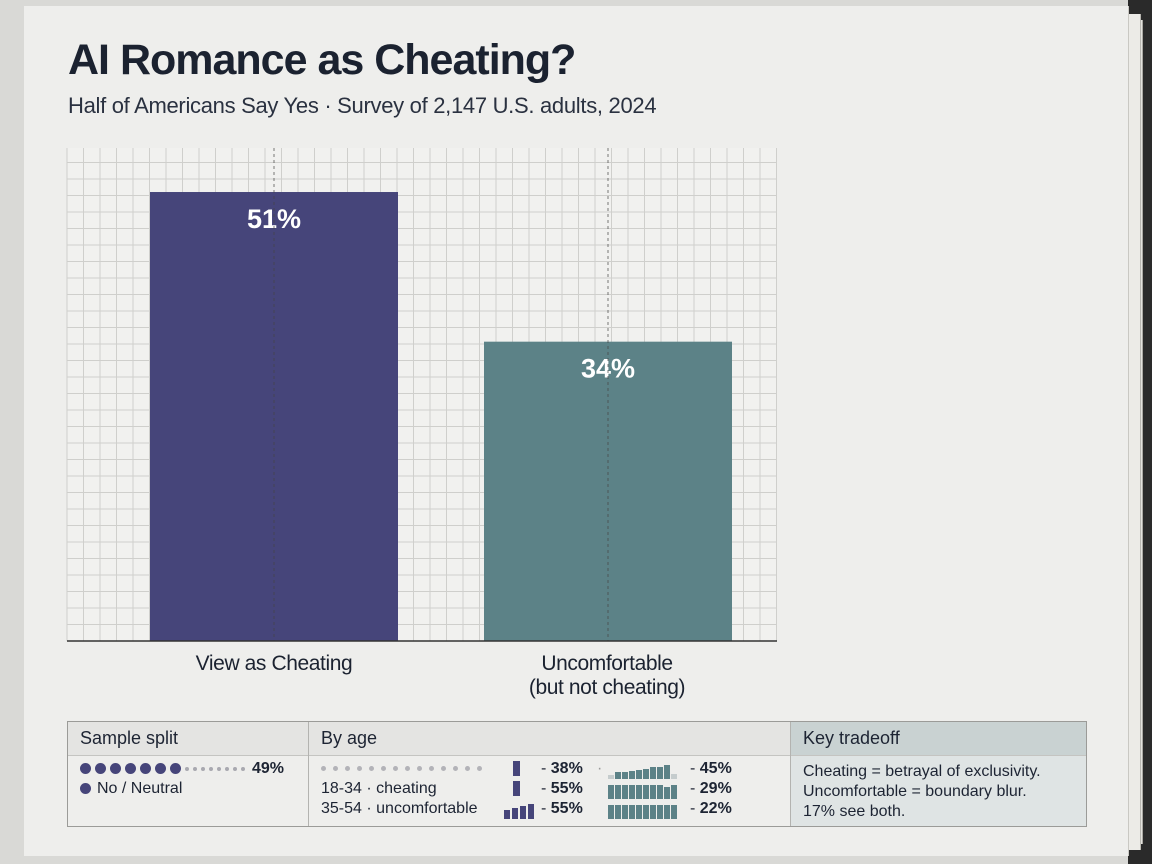 The width and height of the screenshot is (1152, 864). I want to click on sample-dot-strip, so click(164, 768).